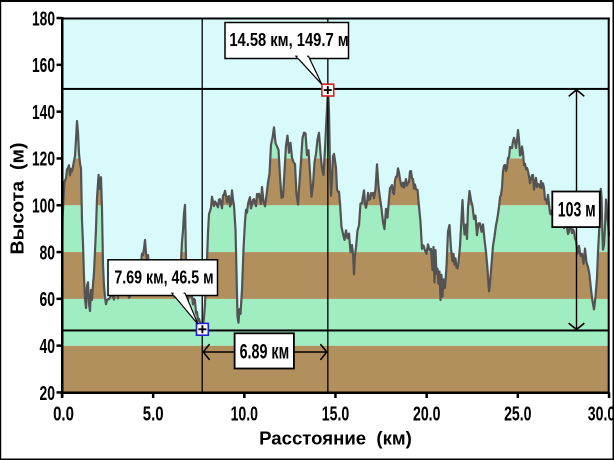 This screenshot has height=460, width=614. Describe the element at coordinates (335, 413) in the screenshot. I see `svg-text: 15.0` at that location.